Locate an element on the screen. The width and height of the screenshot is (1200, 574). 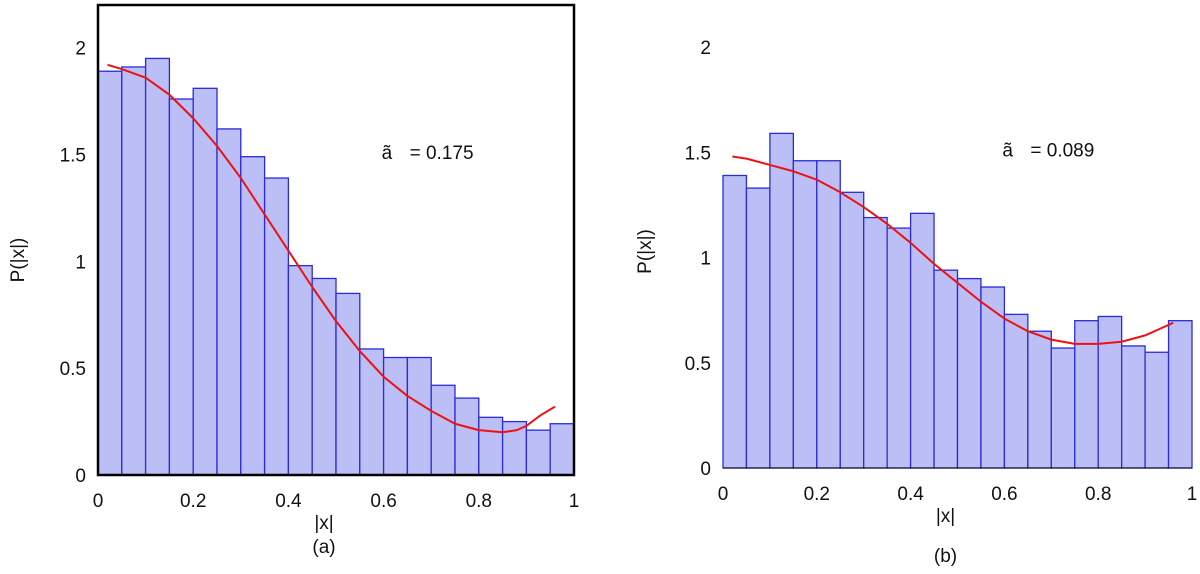
annotation-value: = 0.175 is located at coordinates (442, 153).